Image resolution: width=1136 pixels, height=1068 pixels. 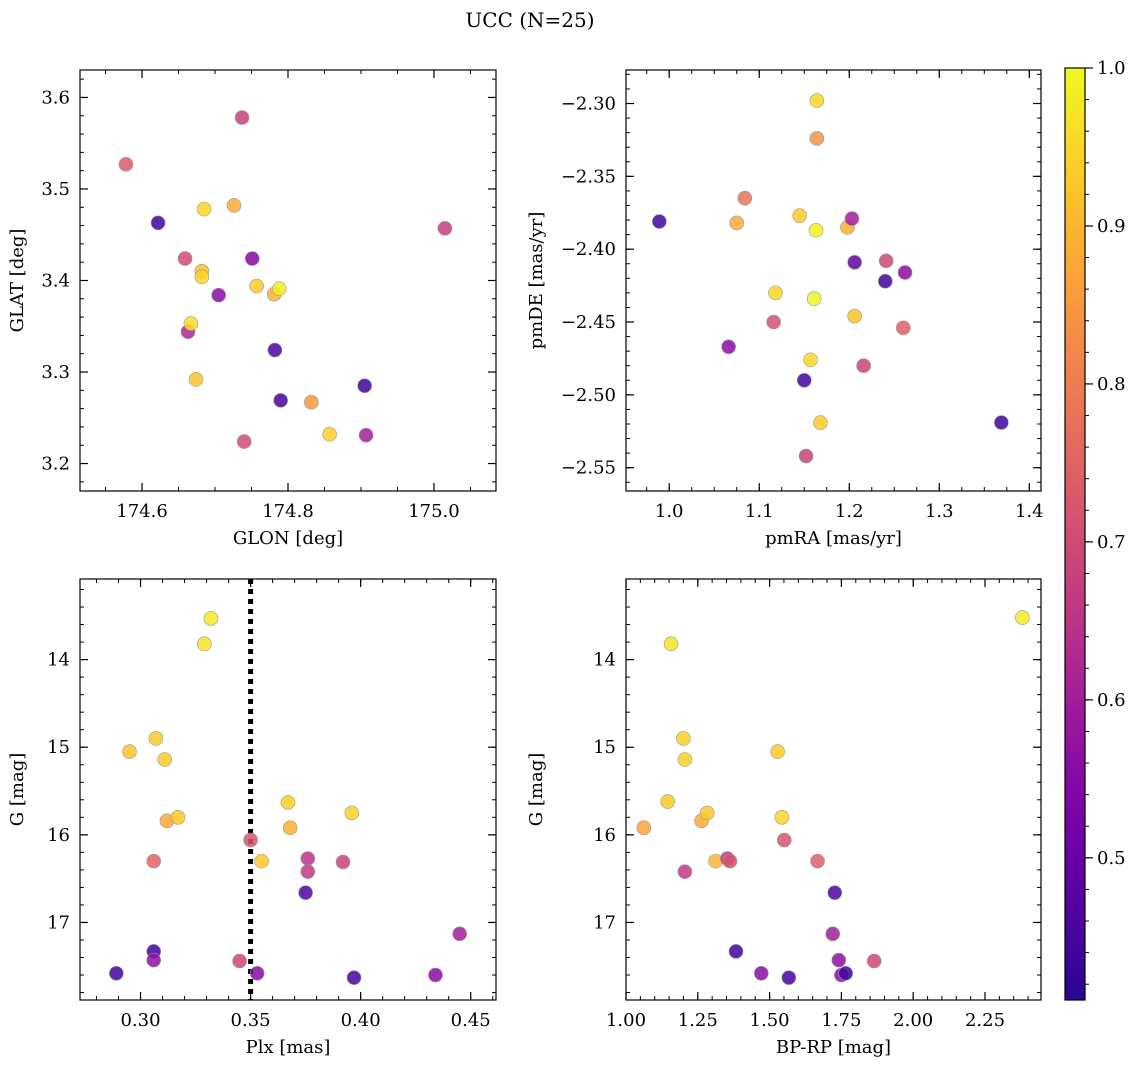 I want to click on y-tick-label: −2.35, so click(x=588, y=176).